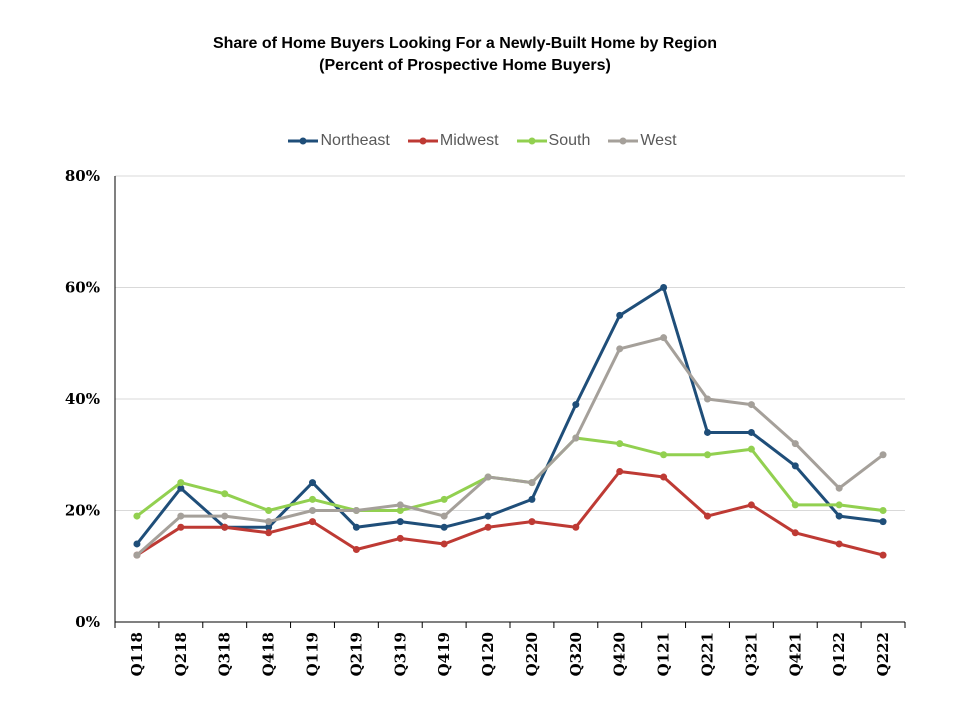 Image resolution: width=960 pixels, height=720 pixels. What do you see at coordinates (269, 654) in the screenshot?
I see `x-tick-label: Q418` at bounding box center [269, 654].